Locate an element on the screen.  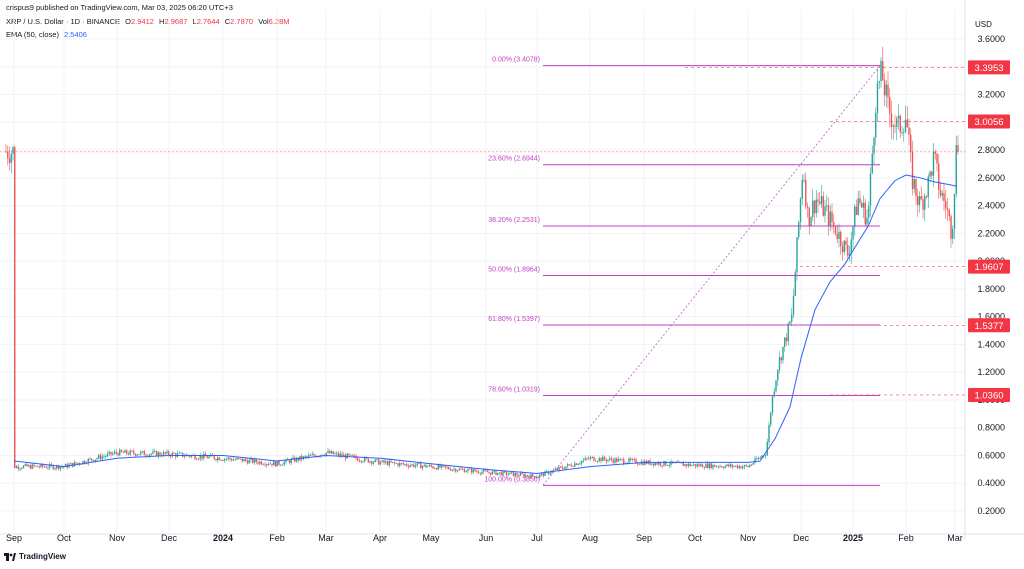
price-tag-label: 3.3953 is located at coordinates (988, 68).